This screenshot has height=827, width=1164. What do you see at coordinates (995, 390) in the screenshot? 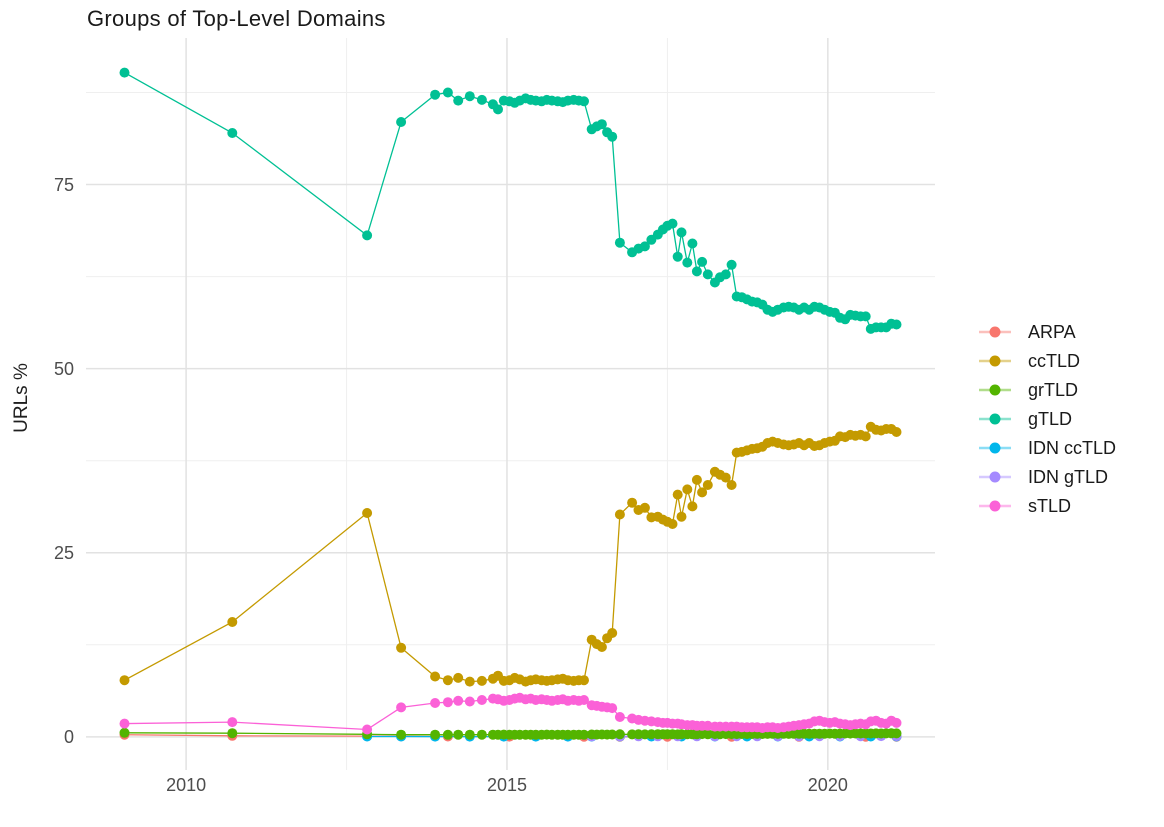
I see `legend-key-grtld-icon` at bounding box center [995, 390].